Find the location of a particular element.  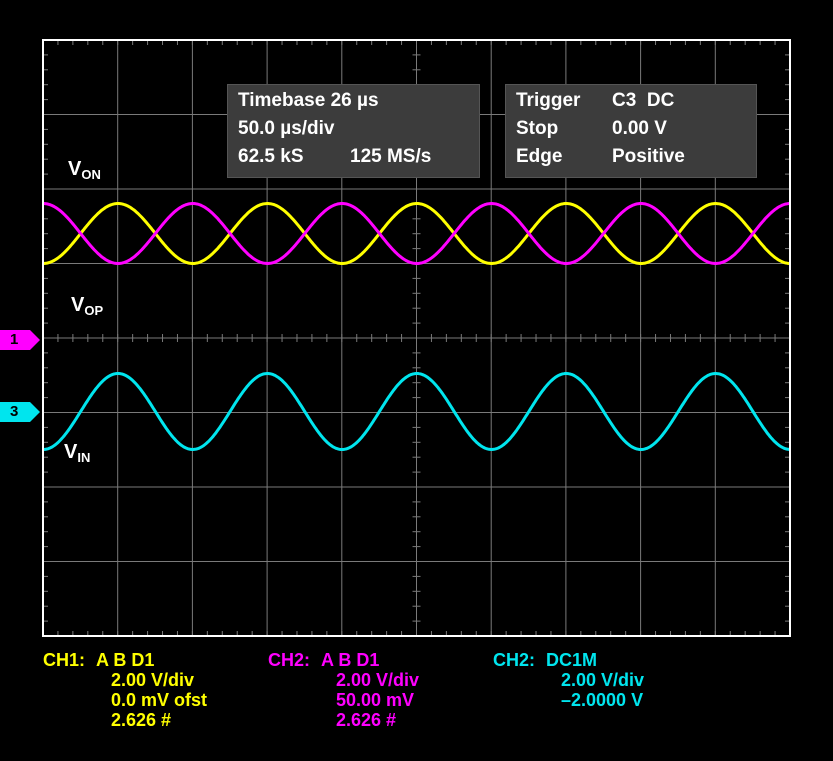

vop-label-main: V is located at coordinates (78, 305).